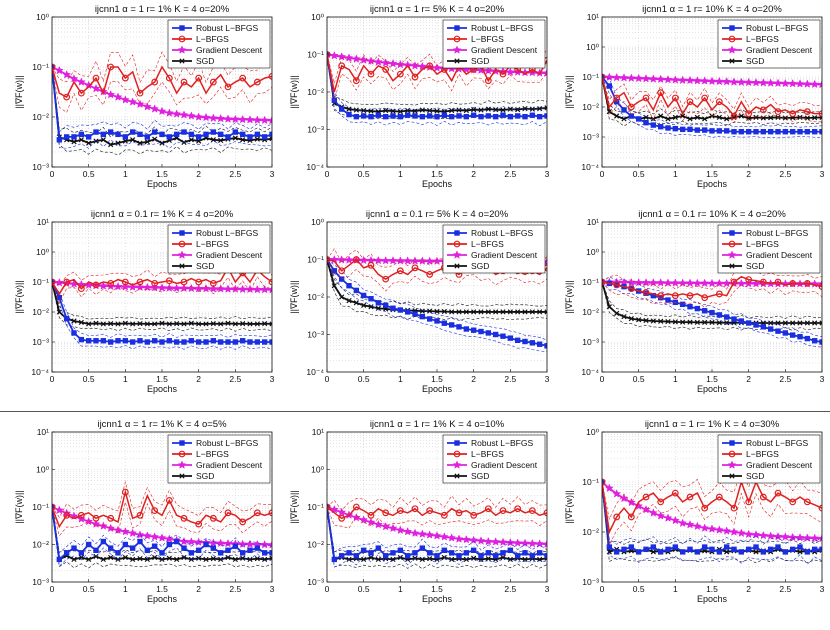 Image resolution: width=830 pixels, height=630 pixels. What do you see at coordinates (19, 506) in the screenshot?
I see `y-axis-label: ||∇F(w)||` at bounding box center [19, 506].